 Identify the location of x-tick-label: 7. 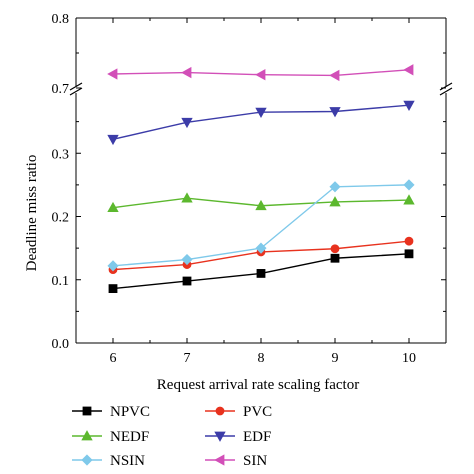
(187, 358).